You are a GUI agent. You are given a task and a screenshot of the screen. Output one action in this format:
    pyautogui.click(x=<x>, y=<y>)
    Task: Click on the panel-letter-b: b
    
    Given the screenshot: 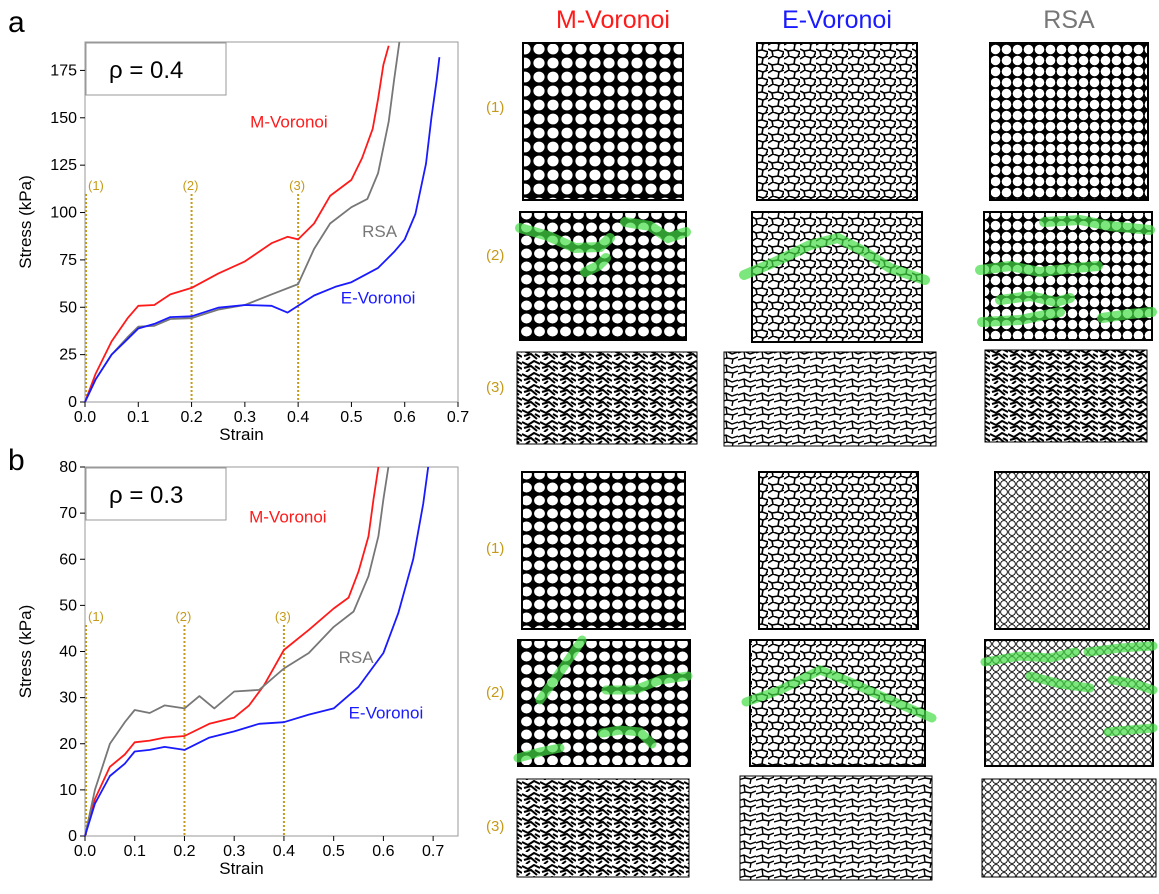 What is the action you would take?
    pyautogui.click(x=16, y=460)
    